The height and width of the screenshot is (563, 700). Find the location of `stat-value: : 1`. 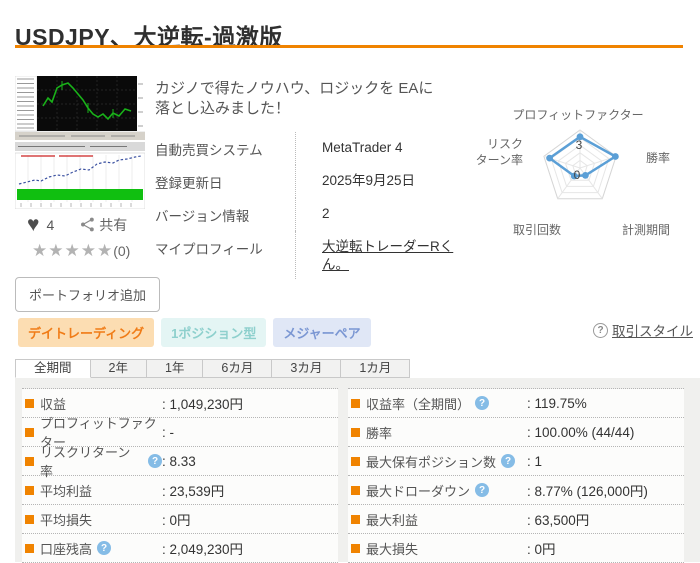

stat-value: : 1 is located at coordinates (535, 461).